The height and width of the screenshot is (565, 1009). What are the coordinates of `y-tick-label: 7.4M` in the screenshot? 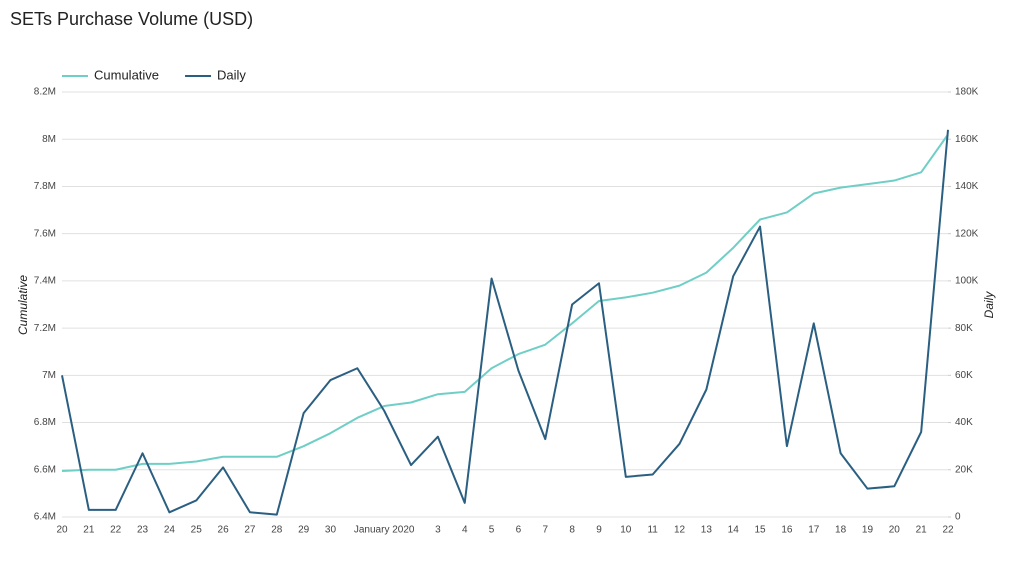 It's located at (45, 281).